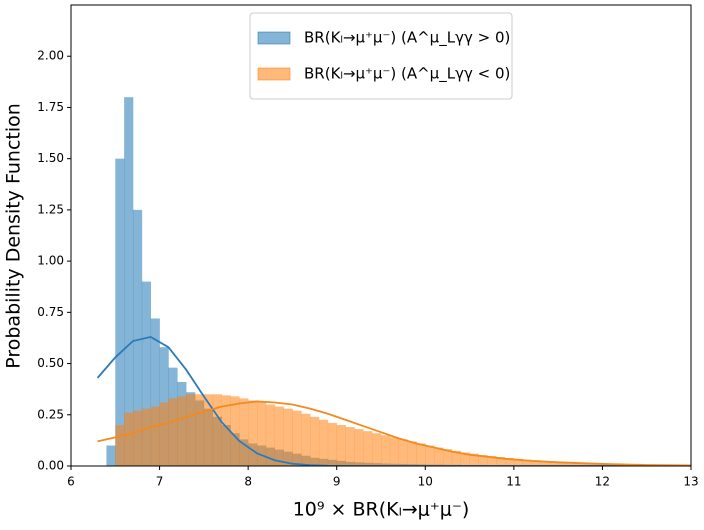 Image resolution: width=704 pixels, height=530 pixels. What do you see at coordinates (50, 312) in the screenshot?
I see `y-tick-label: 0.75` at bounding box center [50, 312].